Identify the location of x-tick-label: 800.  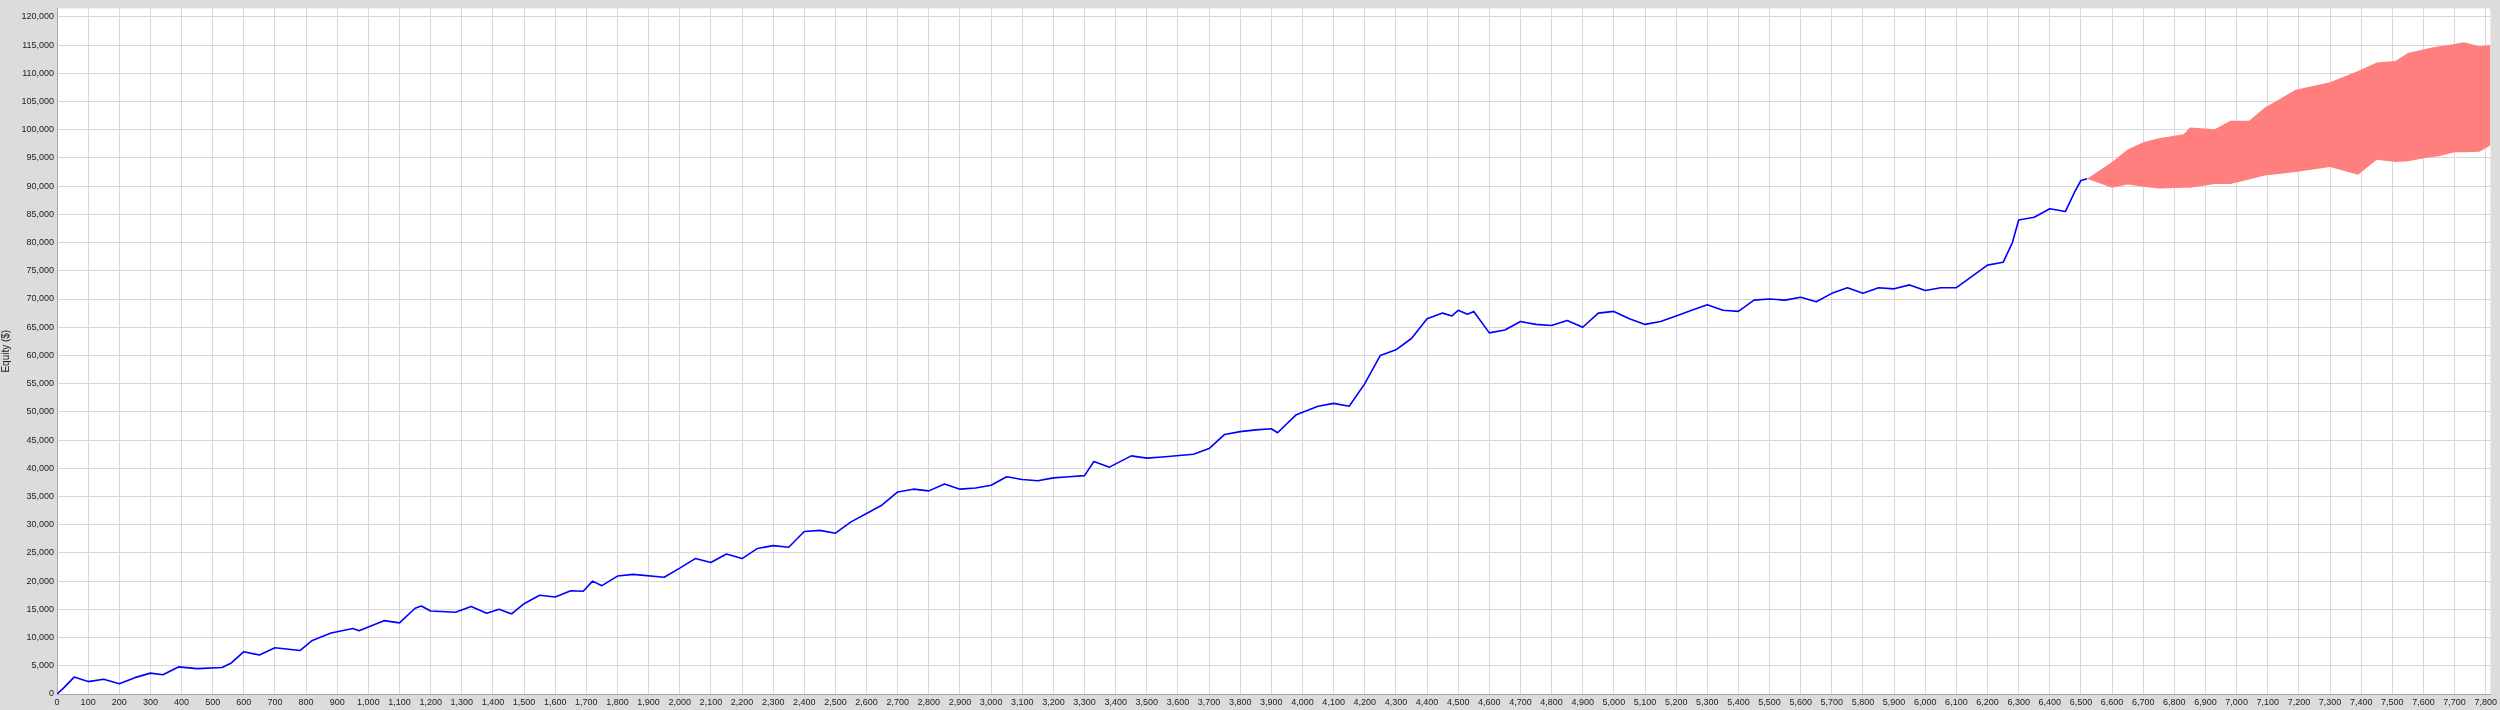
(306, 701).